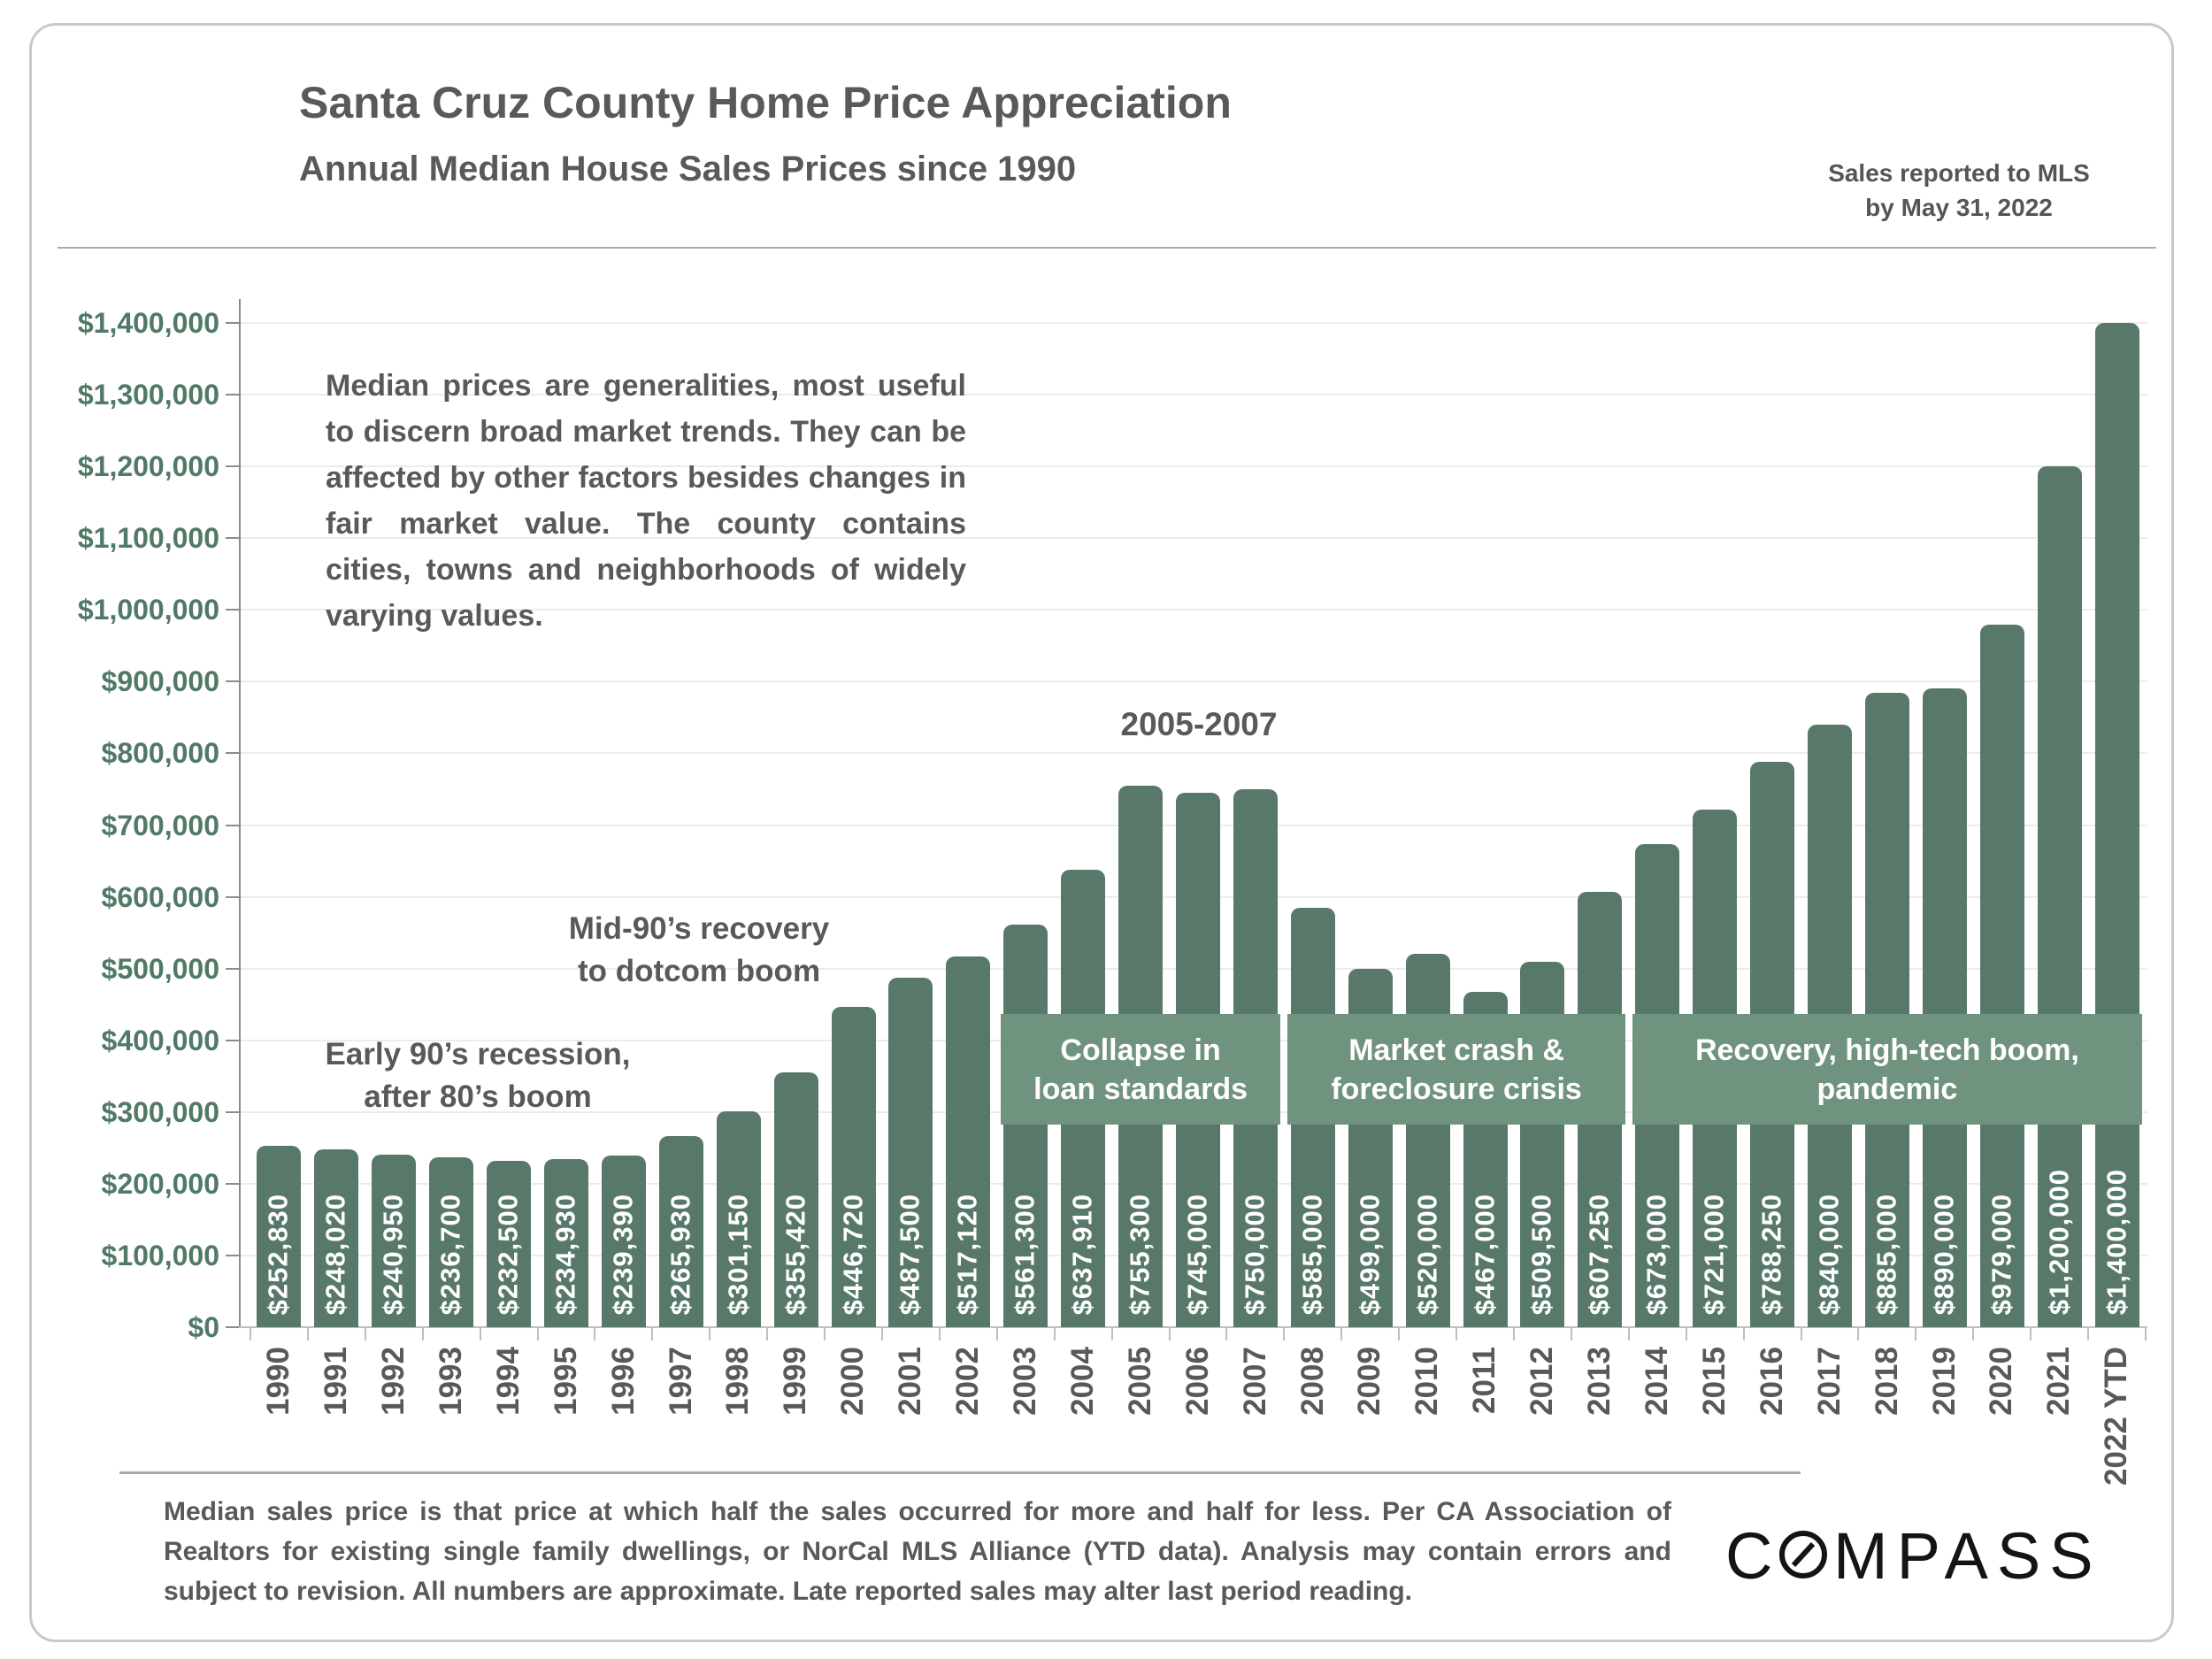 The height and width of the screenshot is (1659, 2212). I want to click on y-axis-label: $300,000, so click(160, 1111).